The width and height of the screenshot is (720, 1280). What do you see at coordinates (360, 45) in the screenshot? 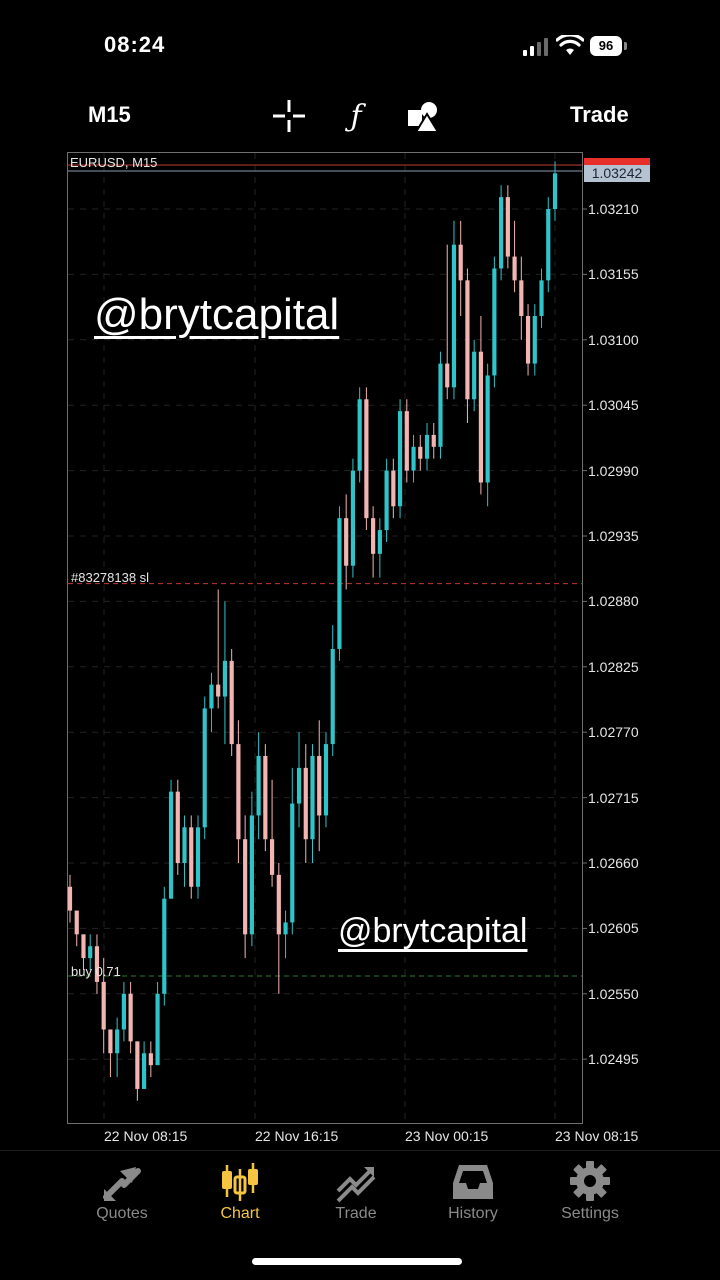
I see `status-bar: 08:24 96` at bounding box center [360, 45].